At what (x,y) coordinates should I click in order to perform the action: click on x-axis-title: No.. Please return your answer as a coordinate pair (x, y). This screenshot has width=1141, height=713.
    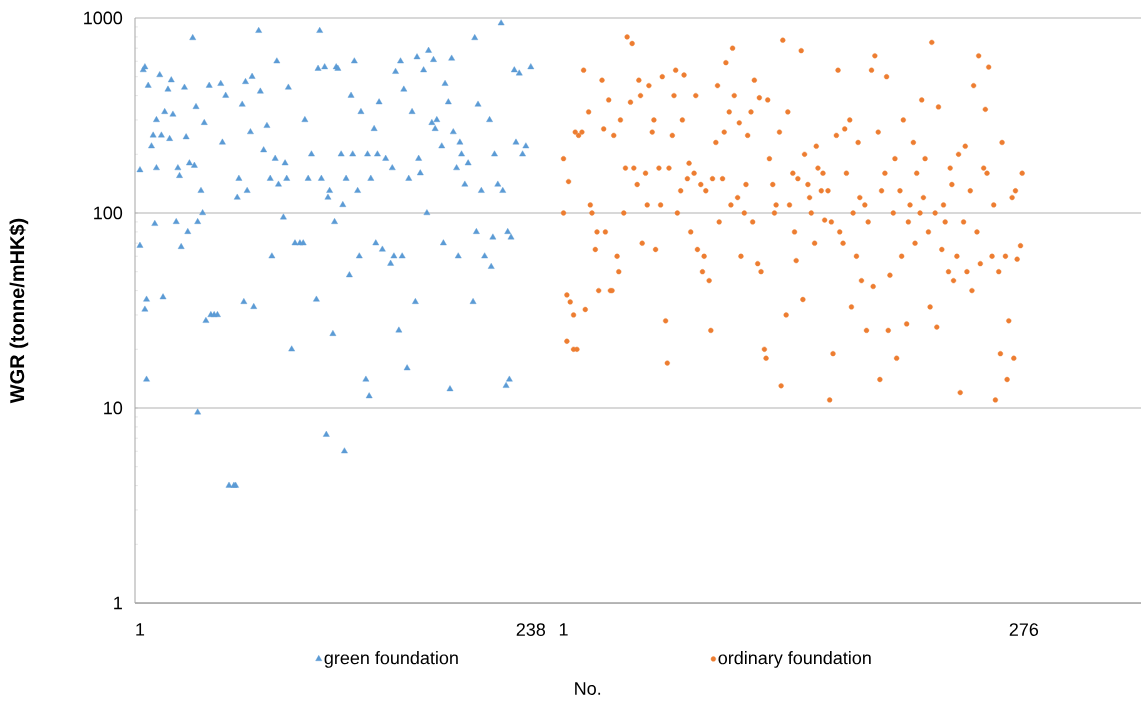
    Looking at the image, I should click on (588, 688).